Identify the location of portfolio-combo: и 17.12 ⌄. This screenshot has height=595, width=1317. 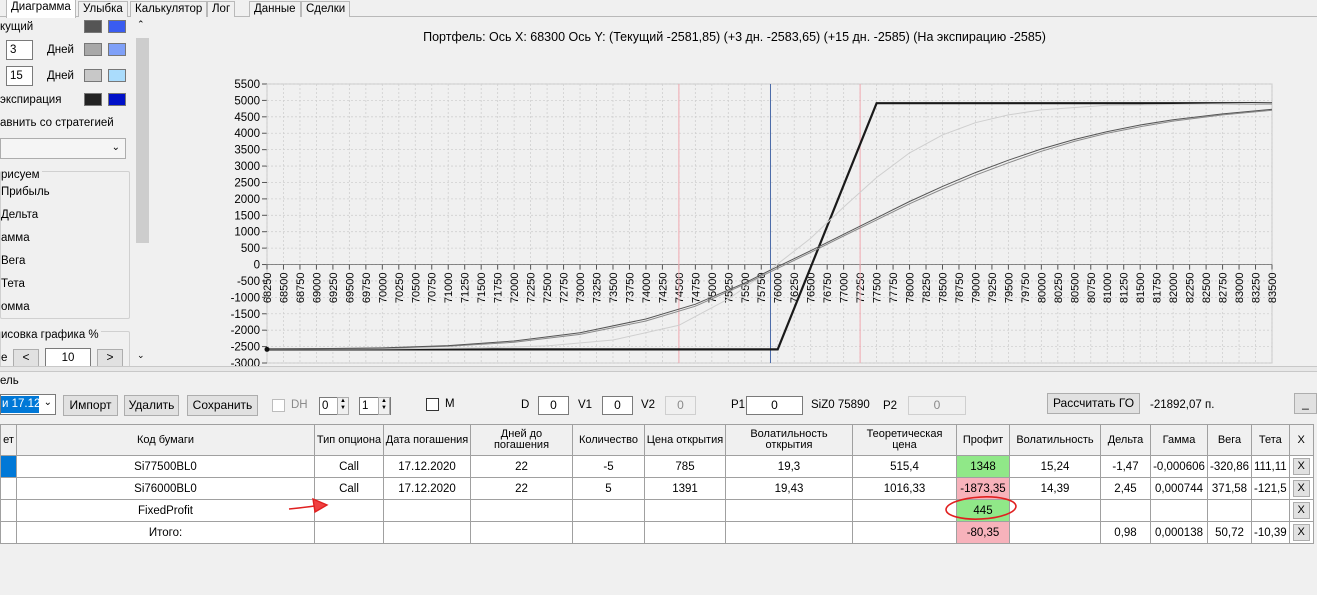
(28, 404).